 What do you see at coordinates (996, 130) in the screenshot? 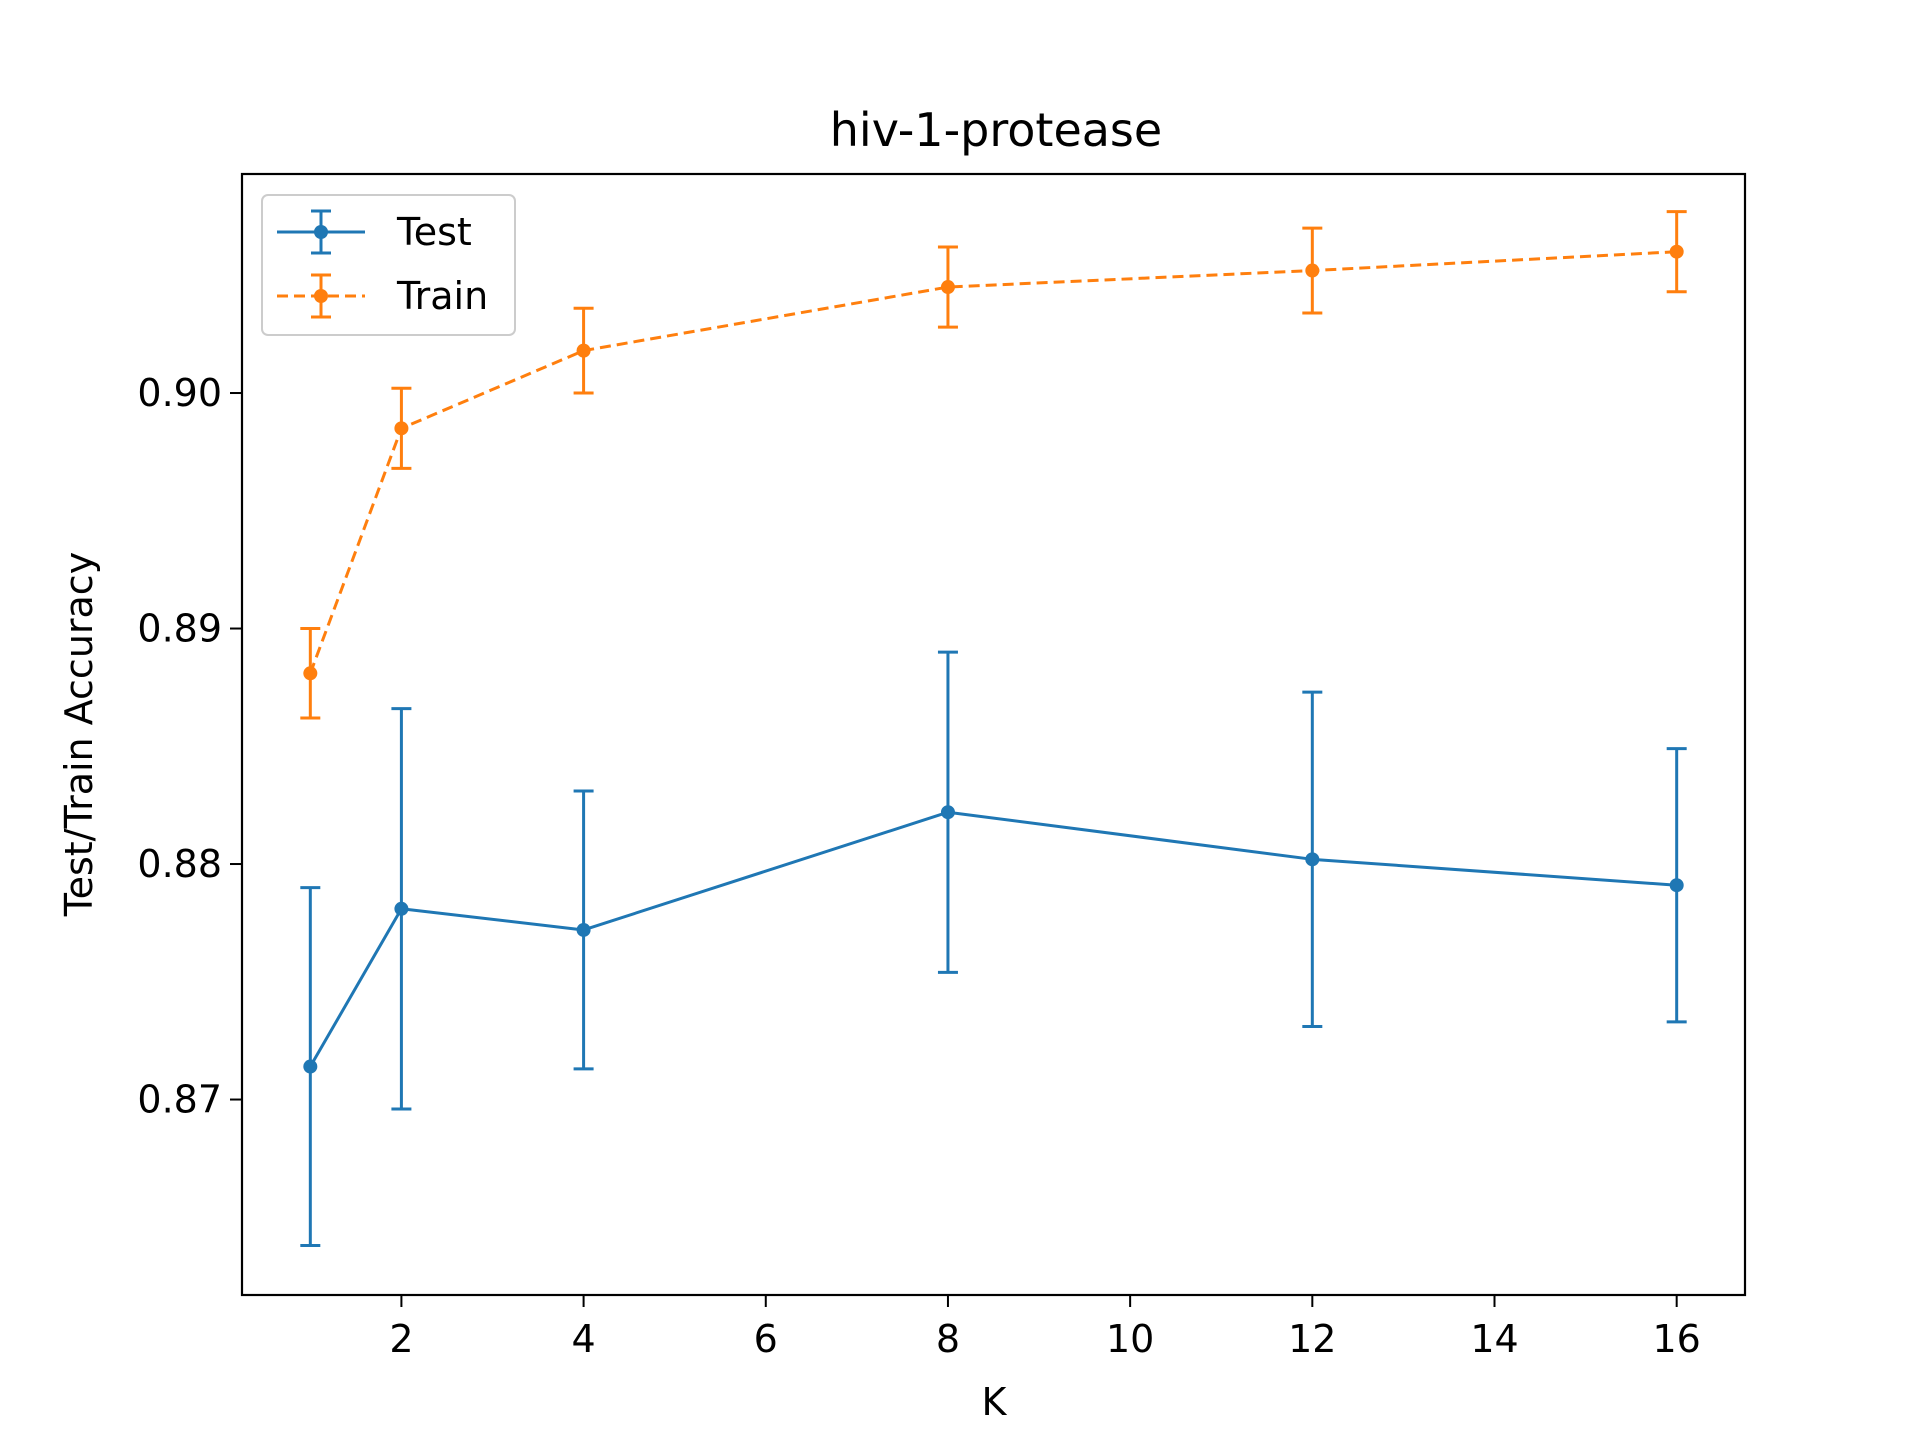
I see `chart-title: hiv-1-protease` at bounding box center [996, 130].